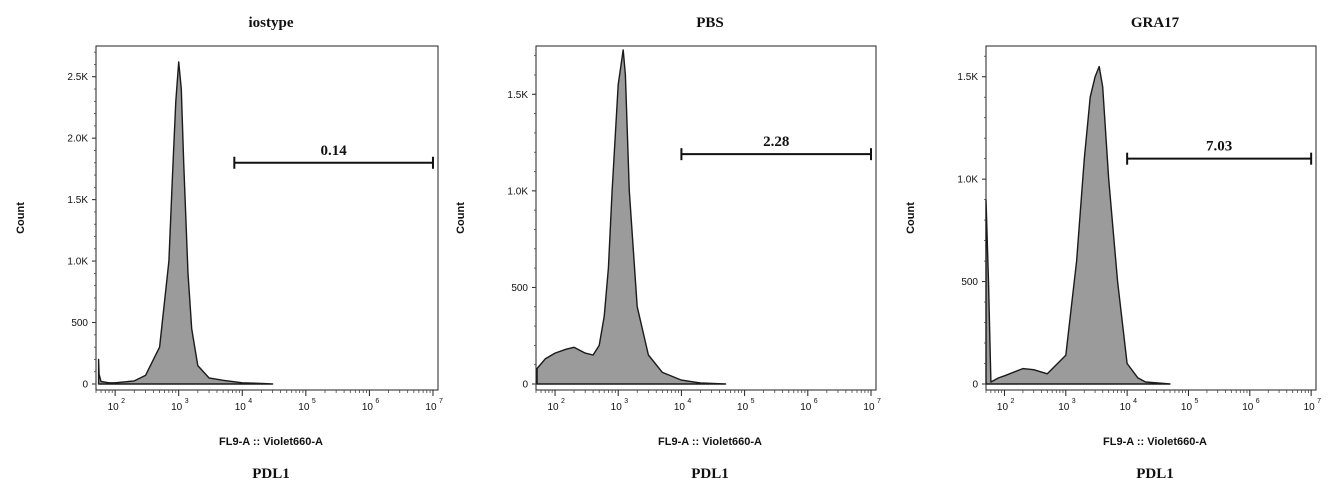 The image size is (1328, 488). I want to click on y-tick-label: 2.0K, so click(77, 139).